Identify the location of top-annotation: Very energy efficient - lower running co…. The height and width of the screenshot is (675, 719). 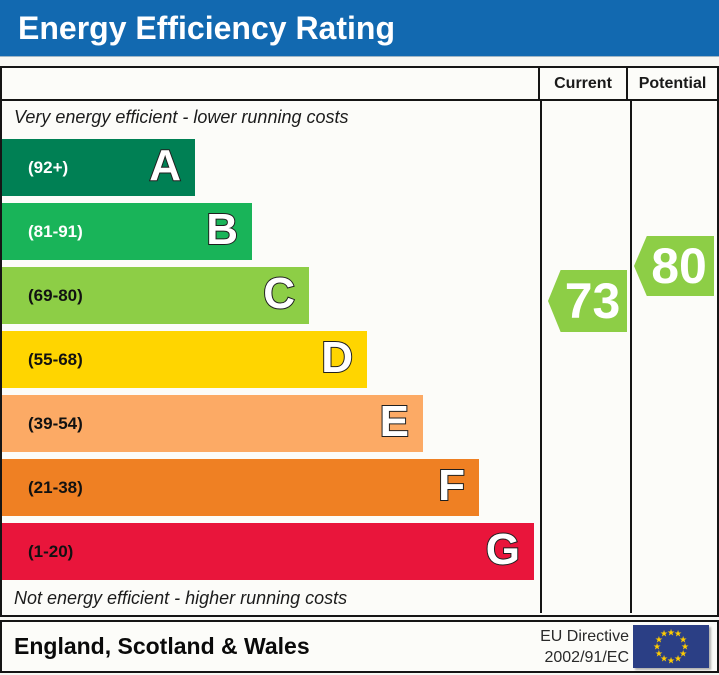
(181, 117).